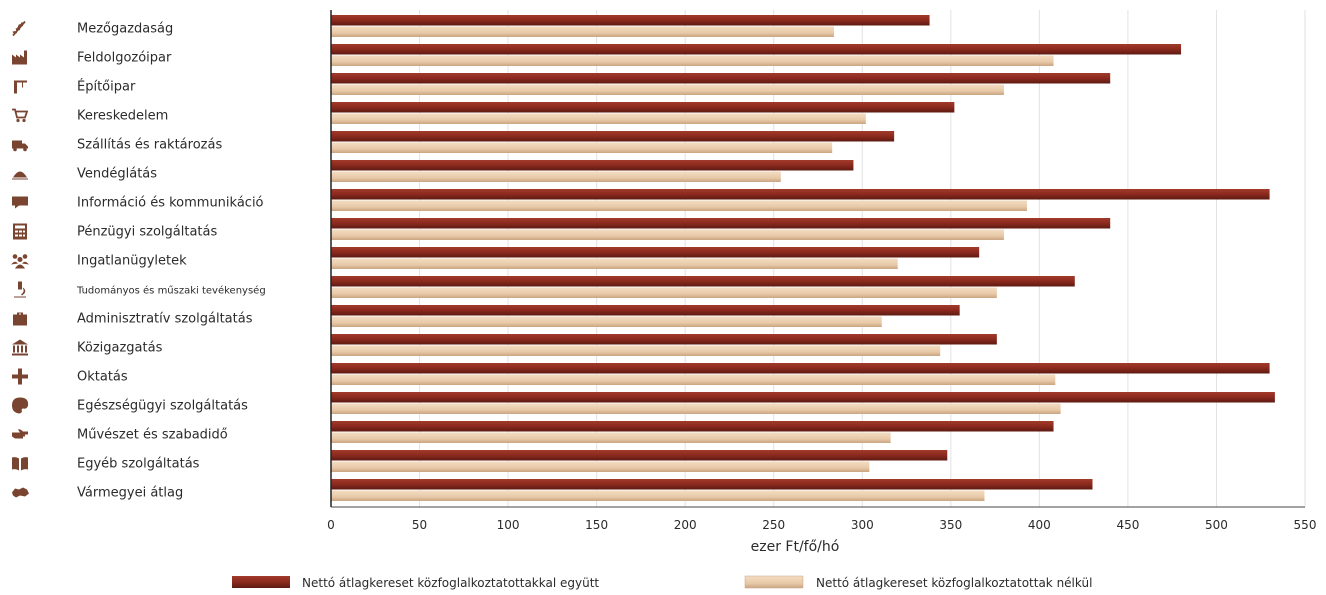 The width and height of the screenshot is (1326, 595). Describe the element at coordinates (120, 348) in the screenshot. I see `category-label: Közigazgatás` at that location.